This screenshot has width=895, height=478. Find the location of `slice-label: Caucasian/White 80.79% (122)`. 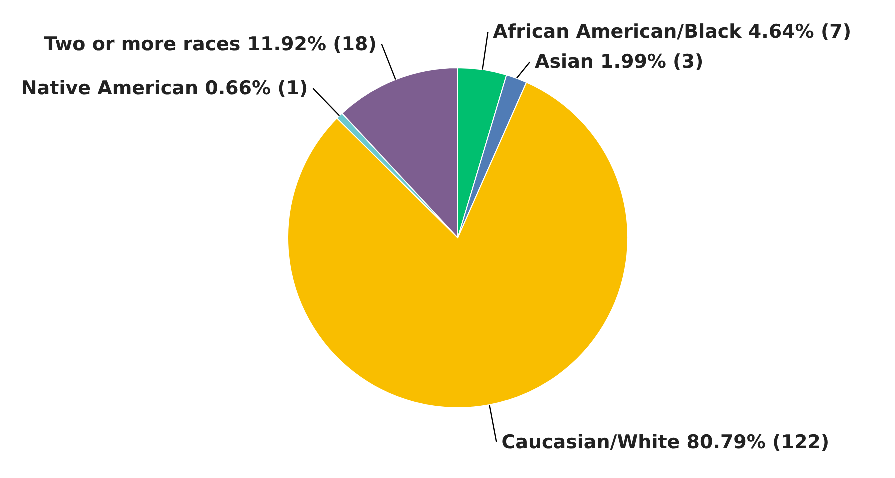

slice-label: Caucasian/White 80.79% (122) is located at coordinates (666, 442).